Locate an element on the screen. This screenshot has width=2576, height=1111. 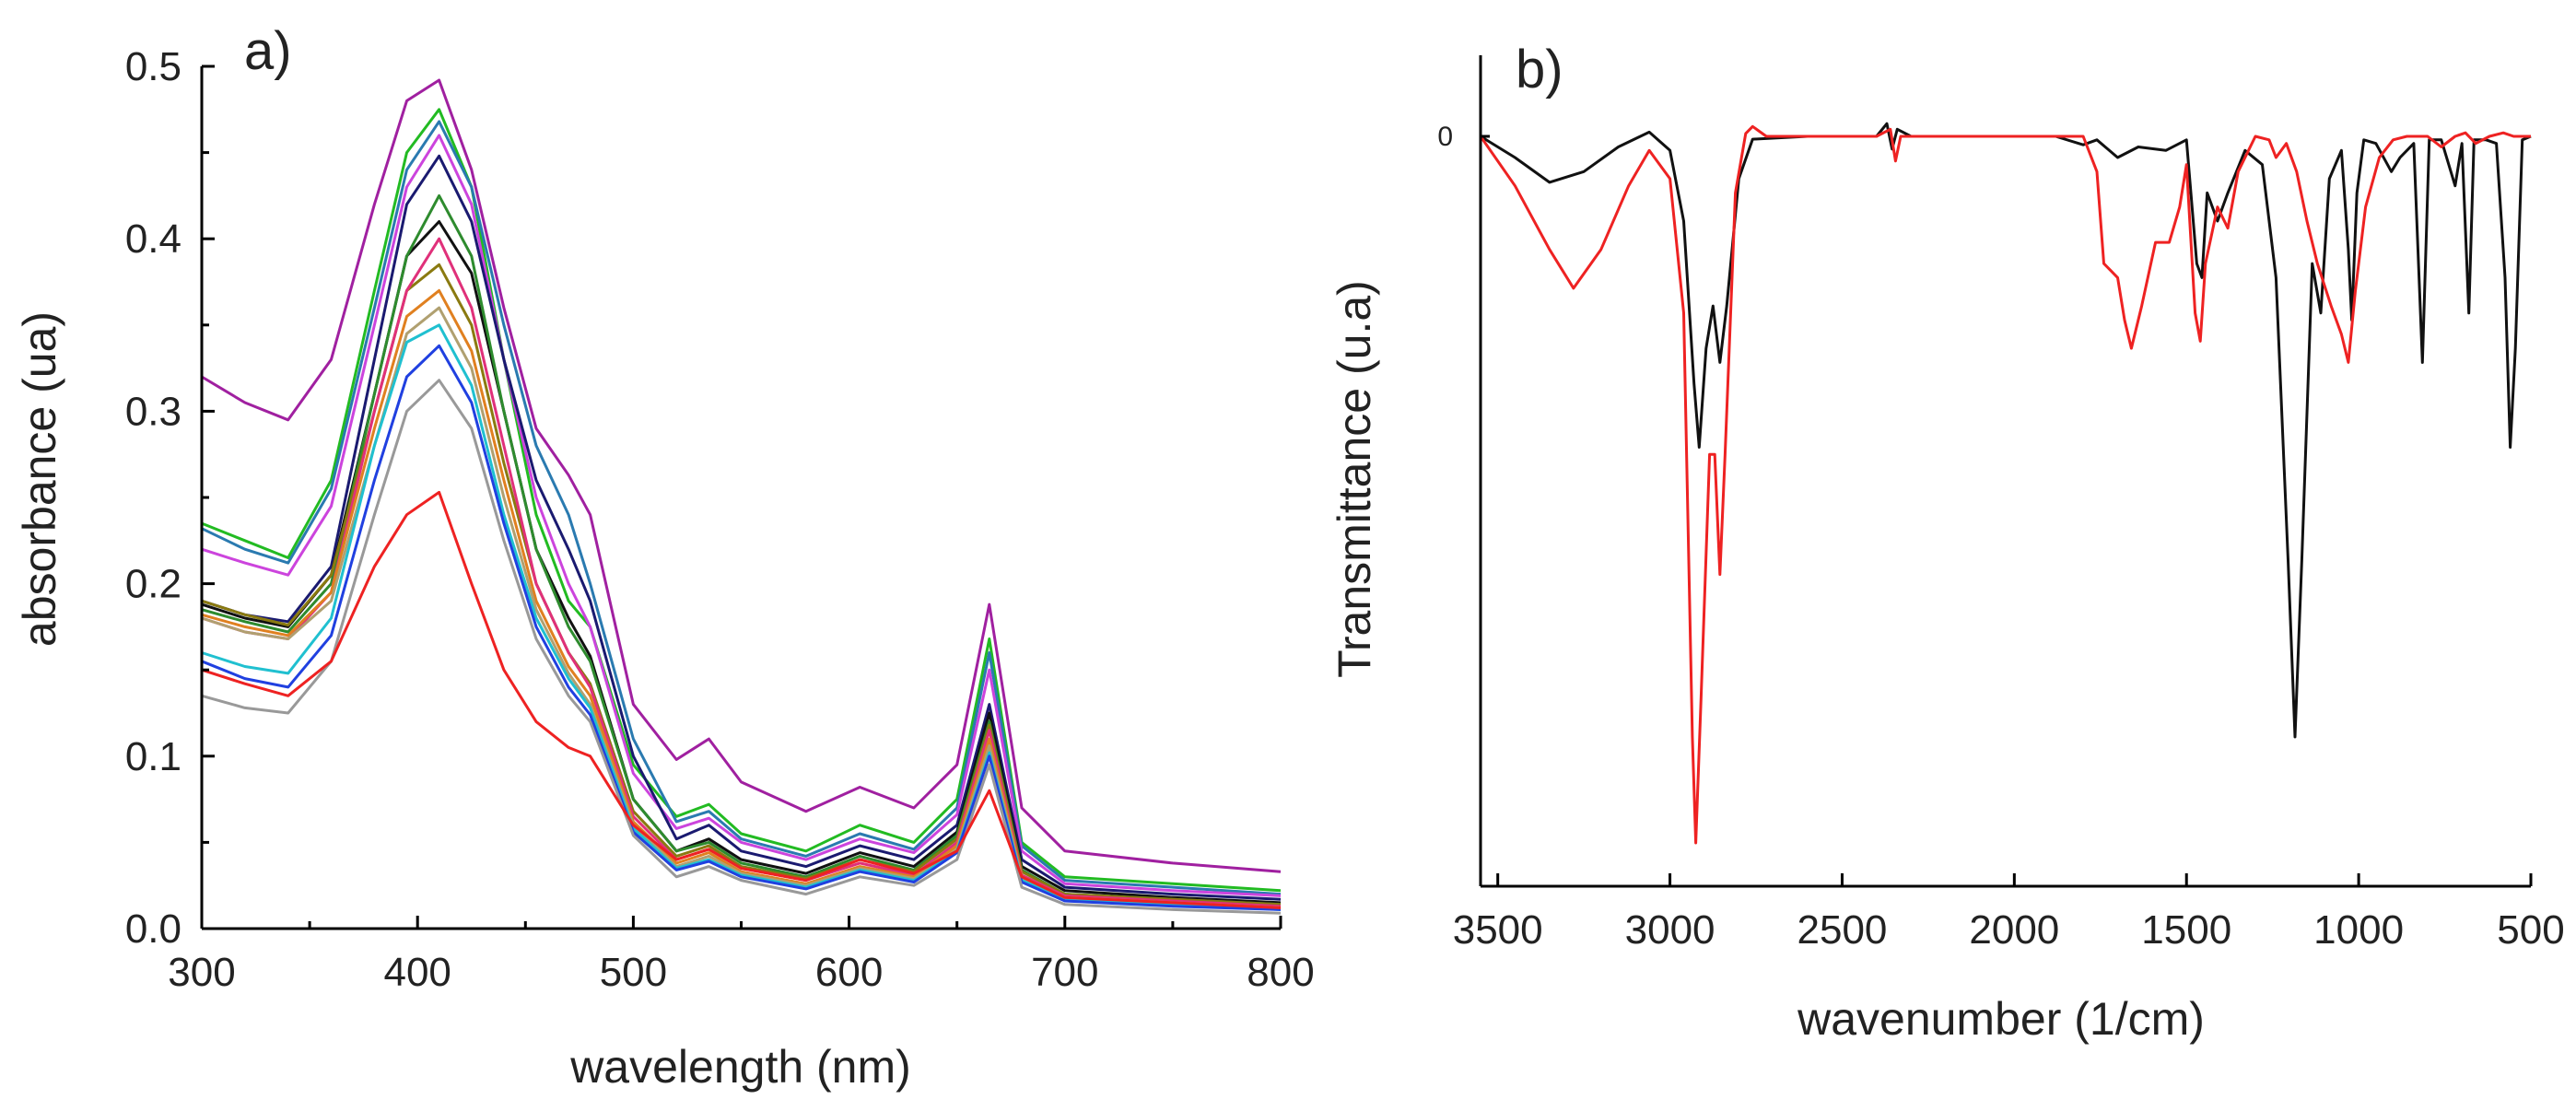
panel-a-x-tick-label: 500 is located at coordinates (633, 972).